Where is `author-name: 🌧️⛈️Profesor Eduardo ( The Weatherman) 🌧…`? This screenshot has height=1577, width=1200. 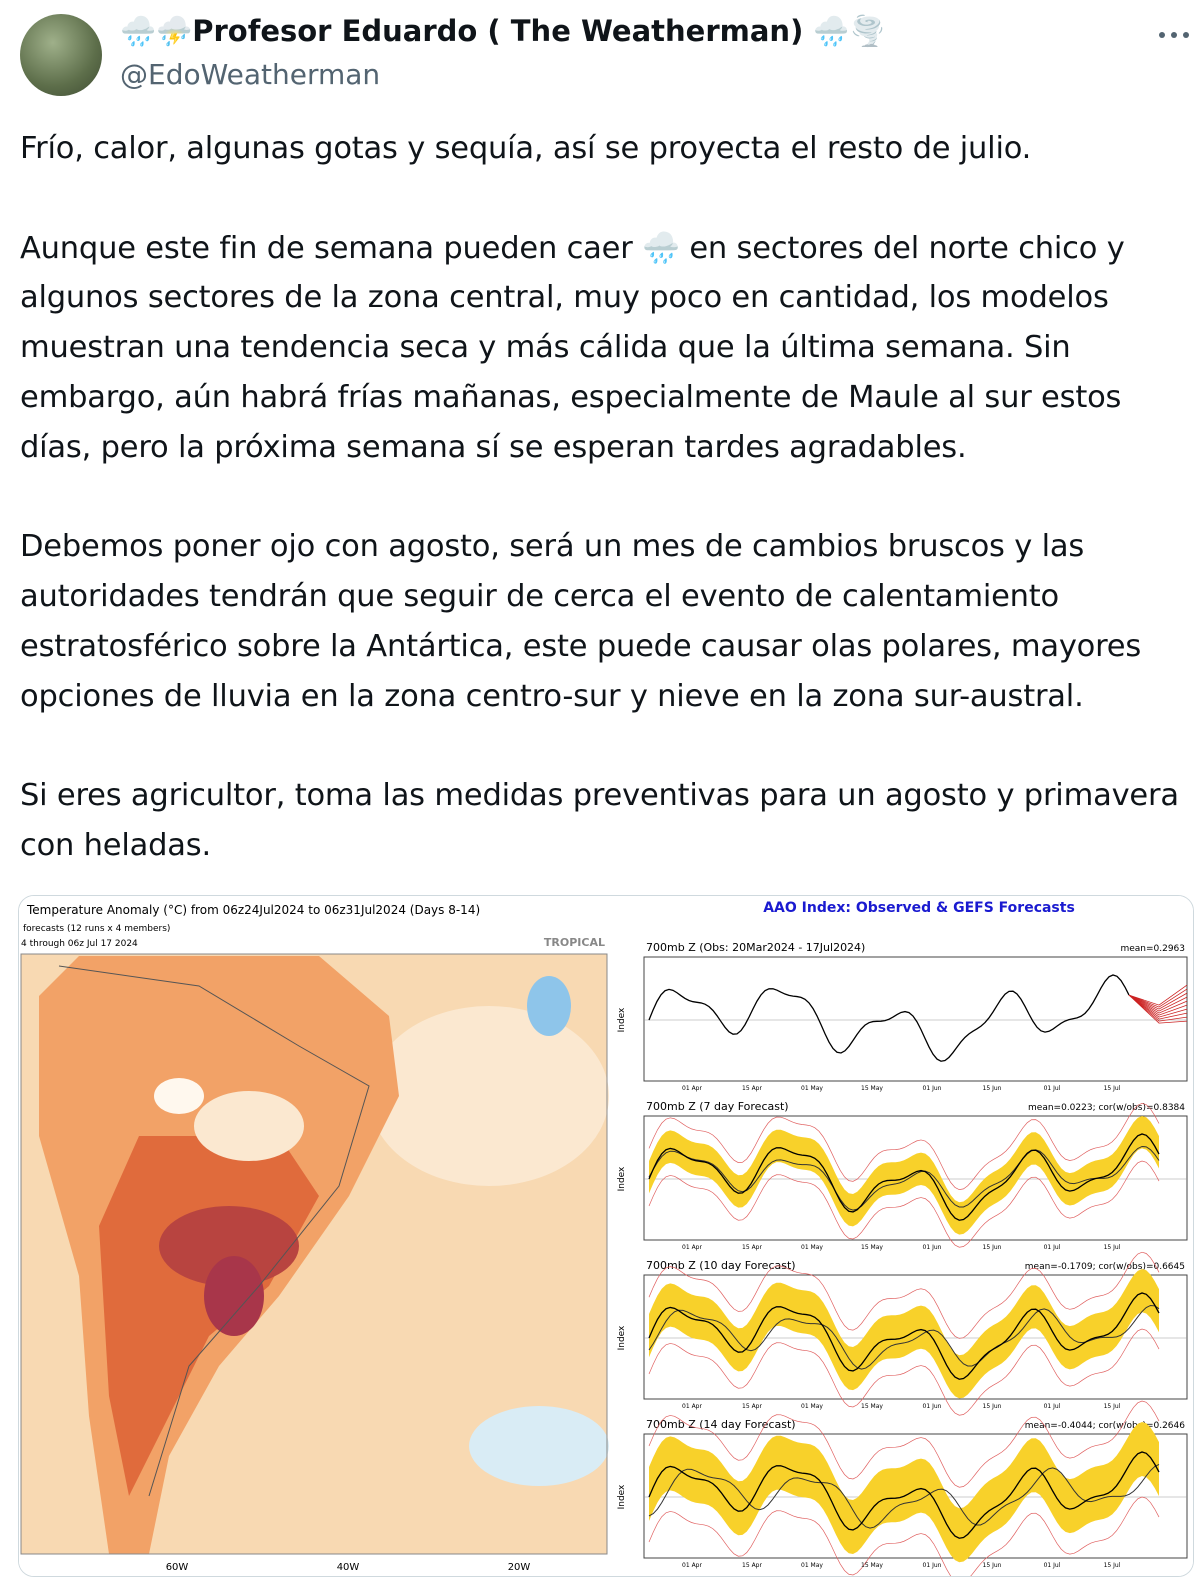 author-name: 🌧️⛈️Profesor Eduardo ( The Weatherman) 🌧… is located at coordinates (503, 31).